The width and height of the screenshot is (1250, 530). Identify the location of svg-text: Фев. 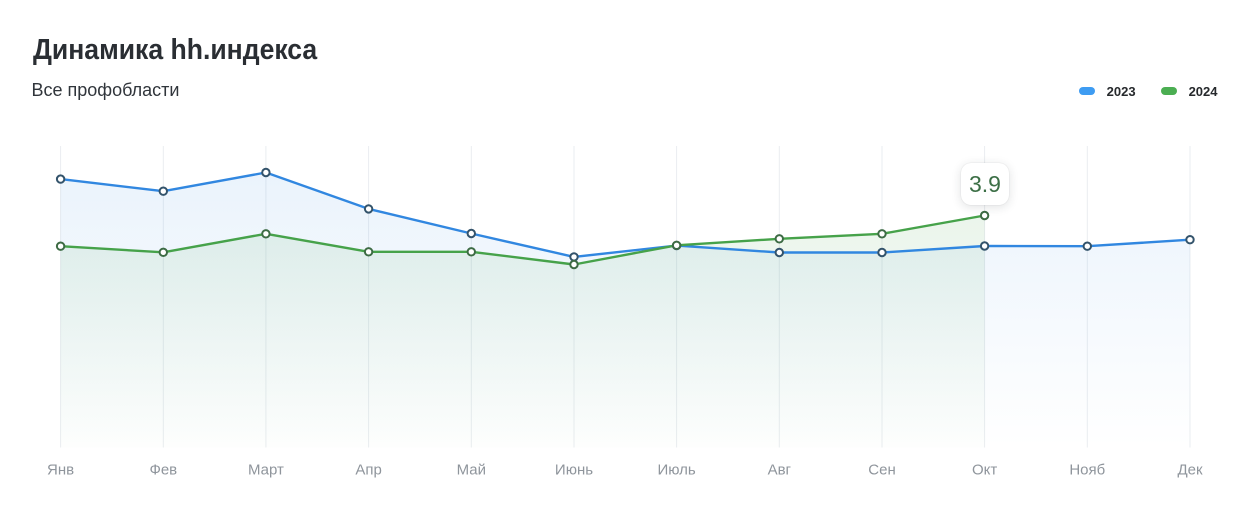
(163, 470).